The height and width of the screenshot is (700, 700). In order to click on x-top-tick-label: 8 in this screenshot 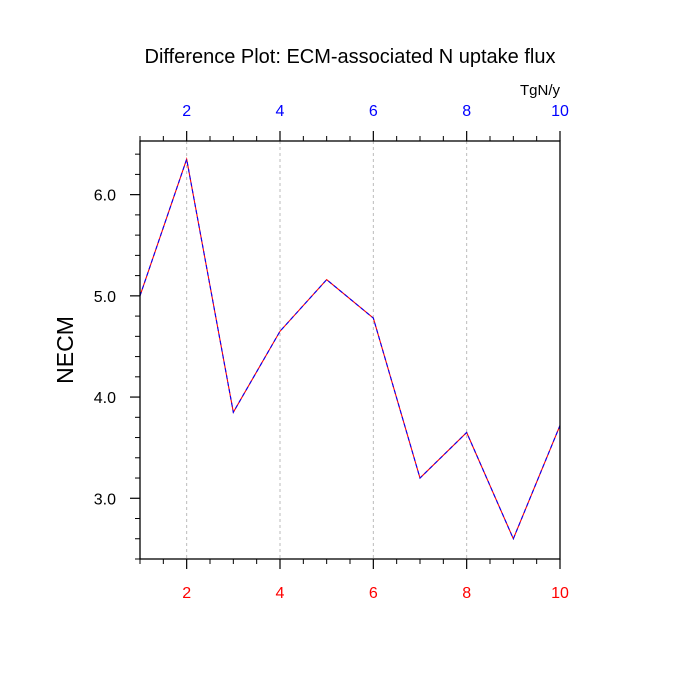, I will do `click(466, 111)`.